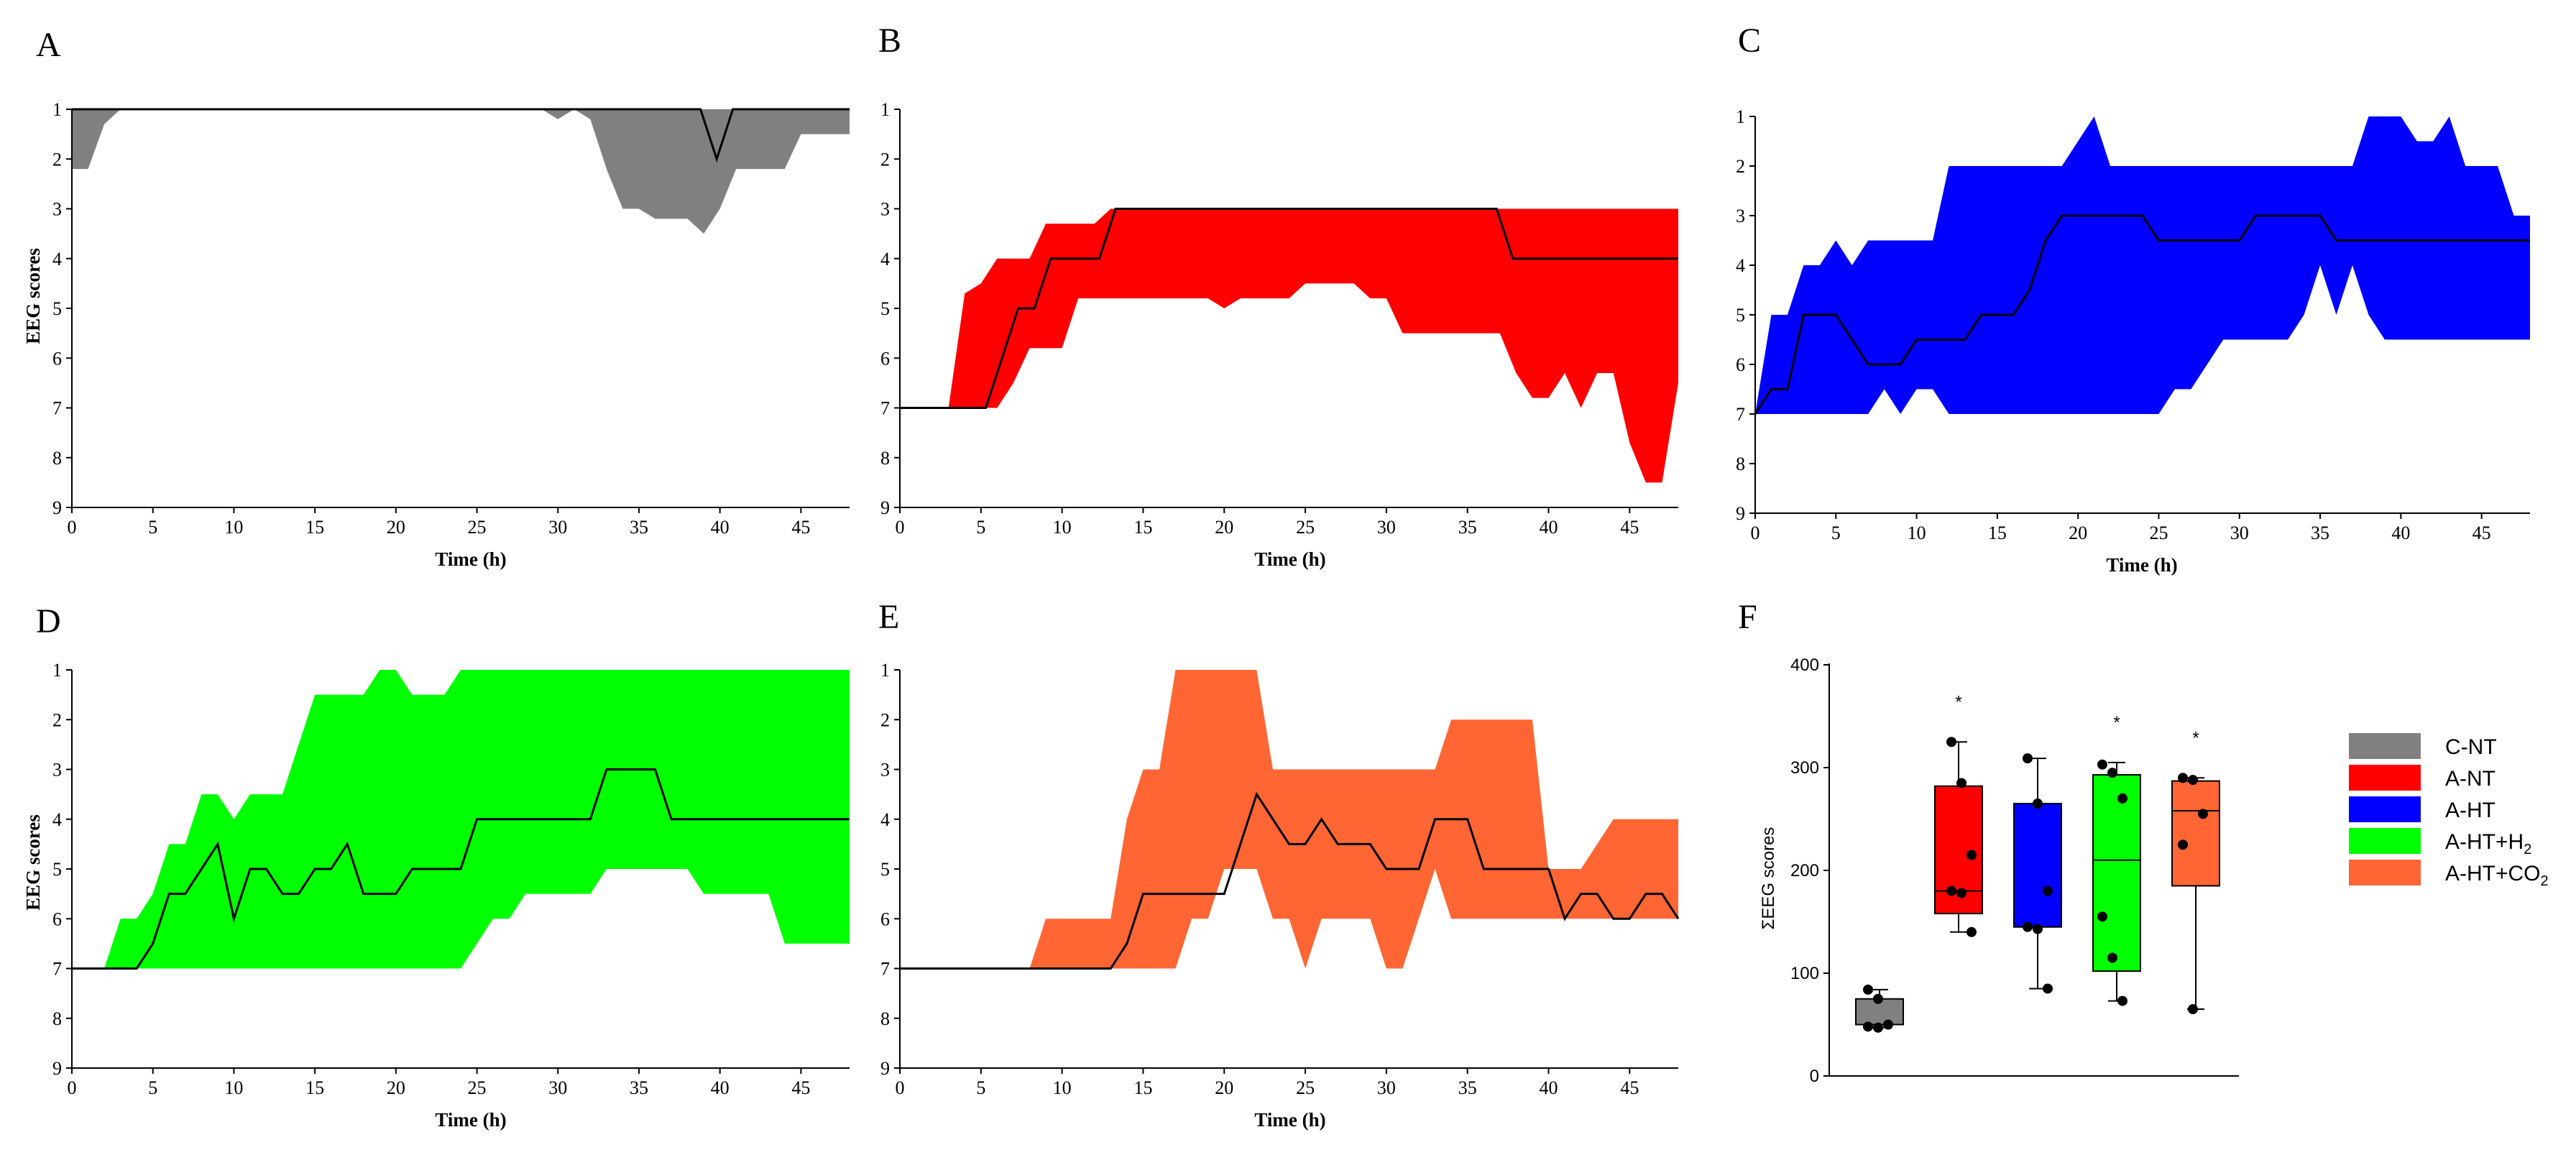 This screenshot has width=2576, height=1150. Describe the element at coordinates (57, 1018) in the screenshot. I see `y-tick-label: 8` at that location.